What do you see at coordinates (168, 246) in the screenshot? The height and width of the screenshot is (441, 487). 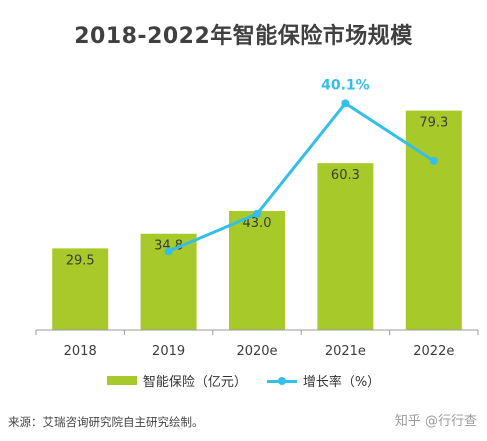 I see `bar-label-2019: 34.8` at bounding box center [168, 246].